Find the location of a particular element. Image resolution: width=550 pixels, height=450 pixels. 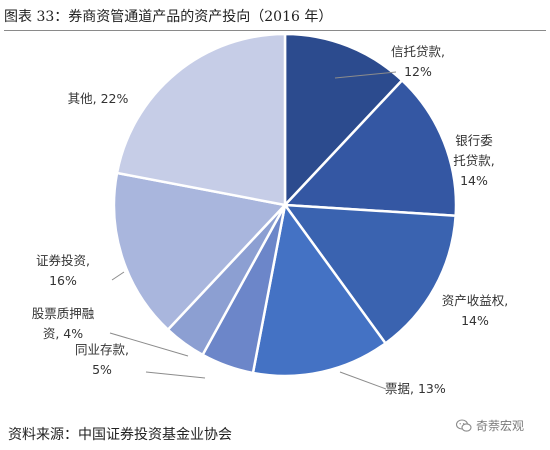

watermark-text: 奇萘宏观 is located at coordinates (500, 426).